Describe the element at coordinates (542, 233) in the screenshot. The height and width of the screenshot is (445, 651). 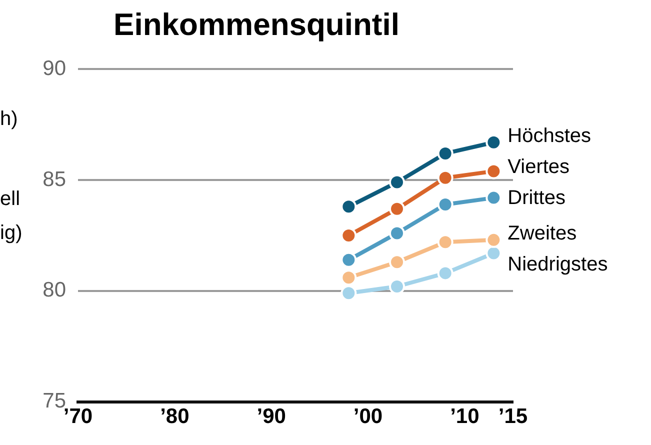
I see `series-label: Zweites` at that location.